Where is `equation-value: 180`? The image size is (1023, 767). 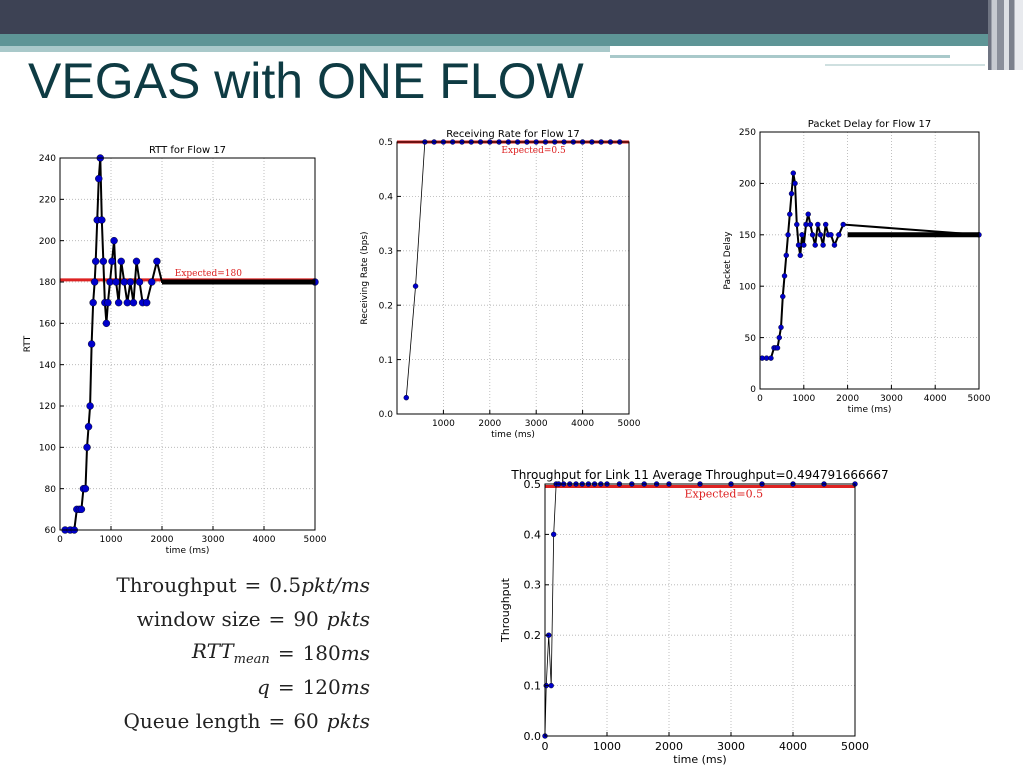
equation-value: 180 is located at coordinates (321, 653).